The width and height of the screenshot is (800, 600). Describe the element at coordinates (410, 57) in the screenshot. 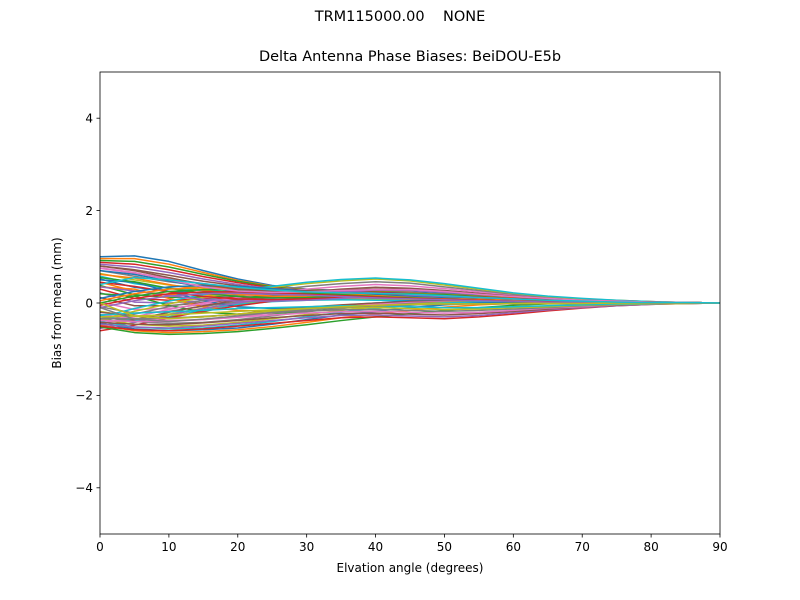

I see `chart-title: Delta Antenna Phase Biases: BeiDOU-E5b` at that location.